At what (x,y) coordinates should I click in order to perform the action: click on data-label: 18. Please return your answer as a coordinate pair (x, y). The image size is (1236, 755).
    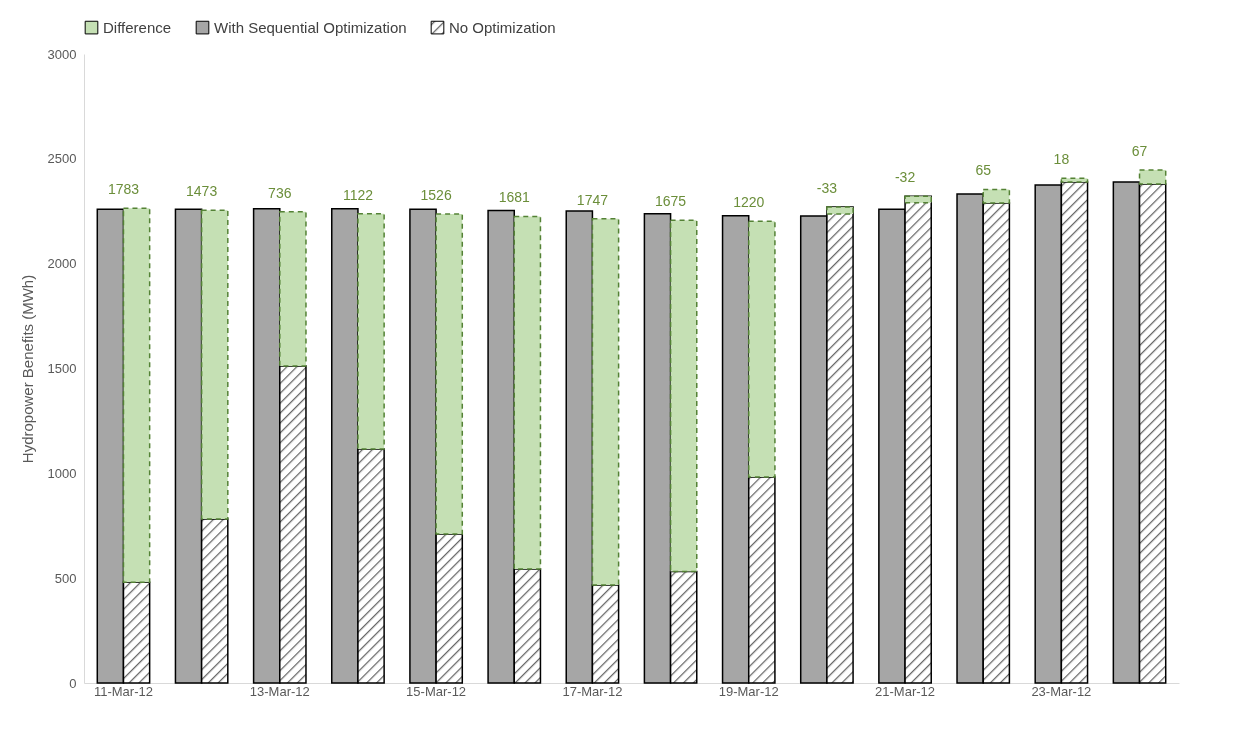
    Looking at the image, I should click on (1061, 159).